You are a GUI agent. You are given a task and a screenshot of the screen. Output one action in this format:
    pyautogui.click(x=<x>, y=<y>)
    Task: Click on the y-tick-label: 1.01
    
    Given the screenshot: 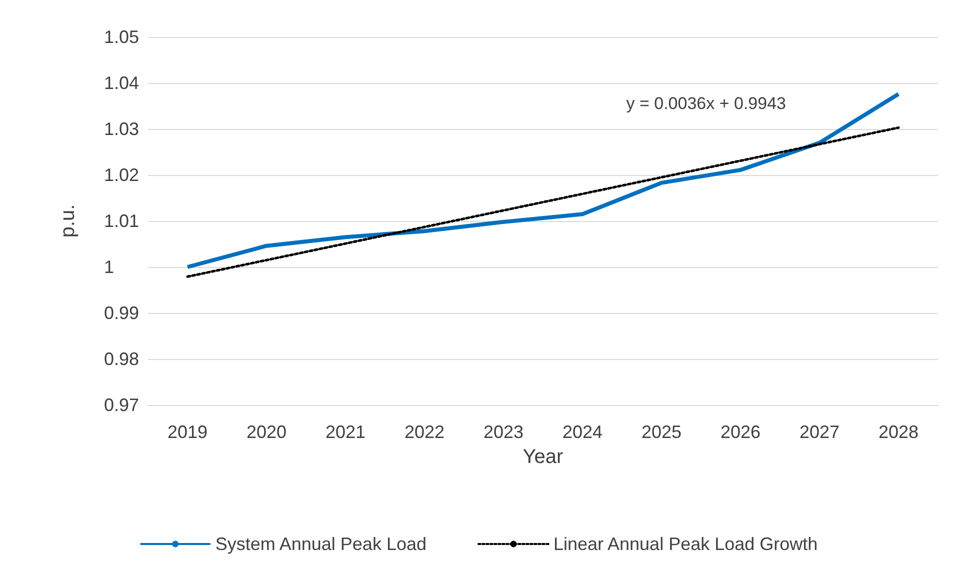 What is the action you would take?
    pyautogui.click(x=122, y=221)
    